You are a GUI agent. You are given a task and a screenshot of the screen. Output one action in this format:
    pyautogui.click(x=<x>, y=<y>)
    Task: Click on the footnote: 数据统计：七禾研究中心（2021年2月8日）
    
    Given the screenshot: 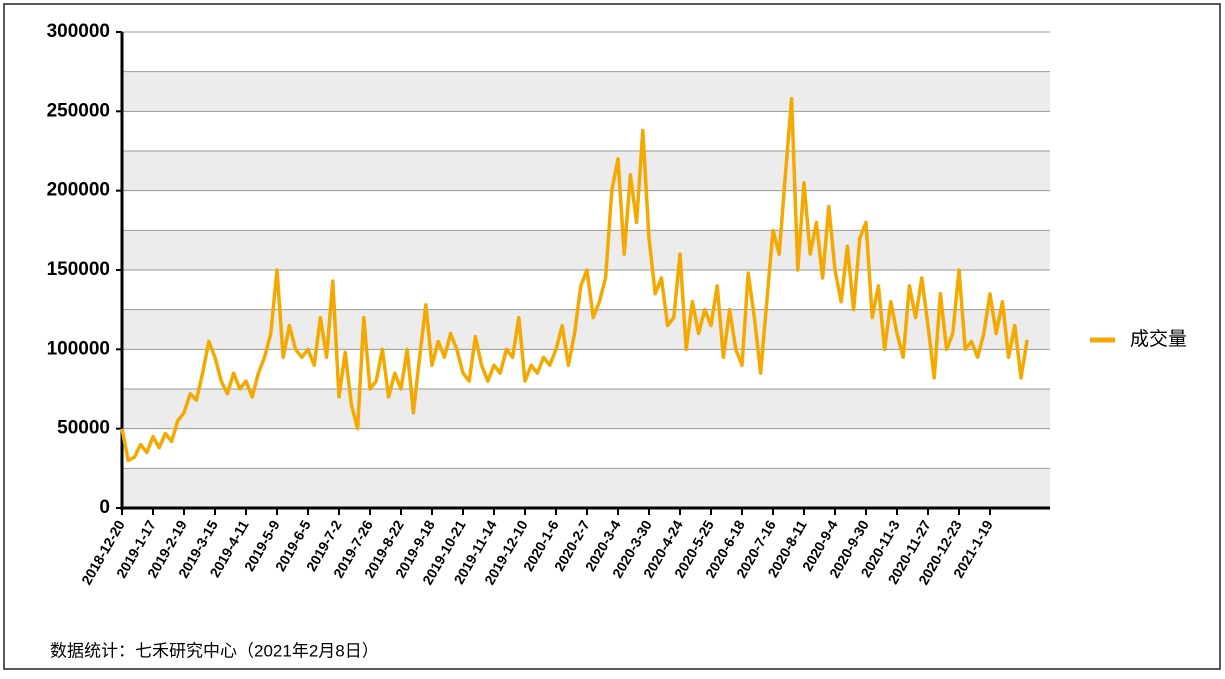 What is the action you would take?
    pyautogui.click(x=214, y=650)
    